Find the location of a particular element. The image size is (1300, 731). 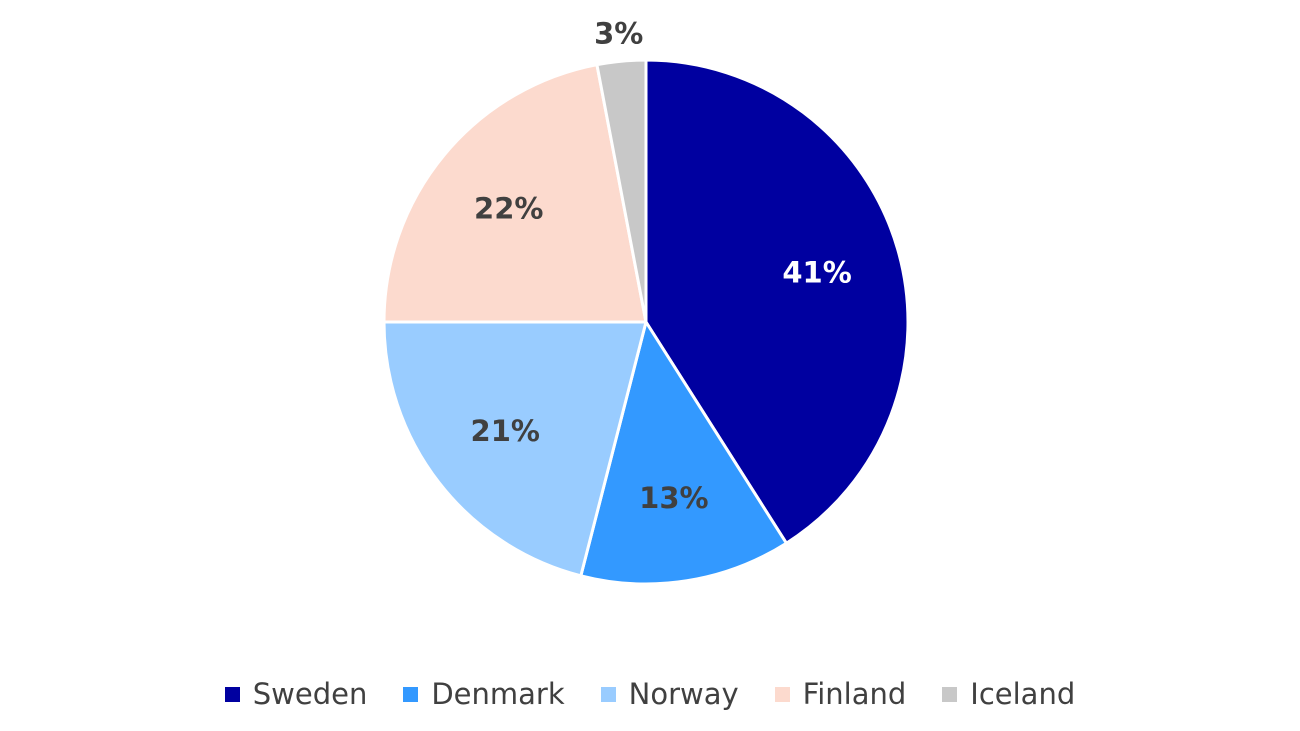

data-label-finland: 22% is located at coordinates (508, 208).